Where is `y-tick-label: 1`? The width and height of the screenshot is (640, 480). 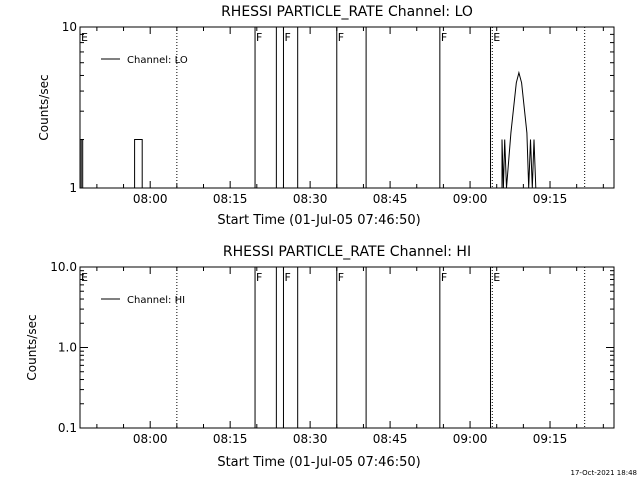
y-tick-label: 1 is located at coordinates (73, 188).